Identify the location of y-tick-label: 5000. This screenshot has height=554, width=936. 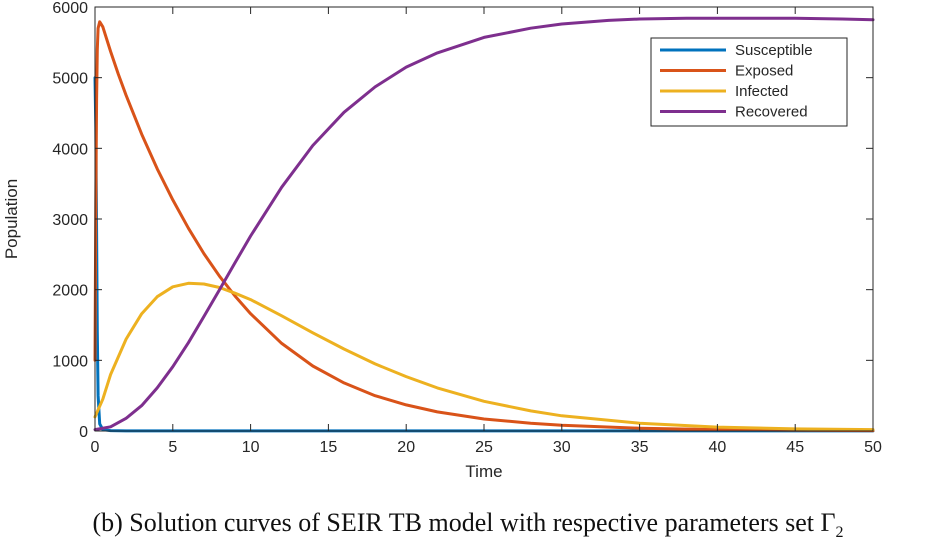
(70, 79).